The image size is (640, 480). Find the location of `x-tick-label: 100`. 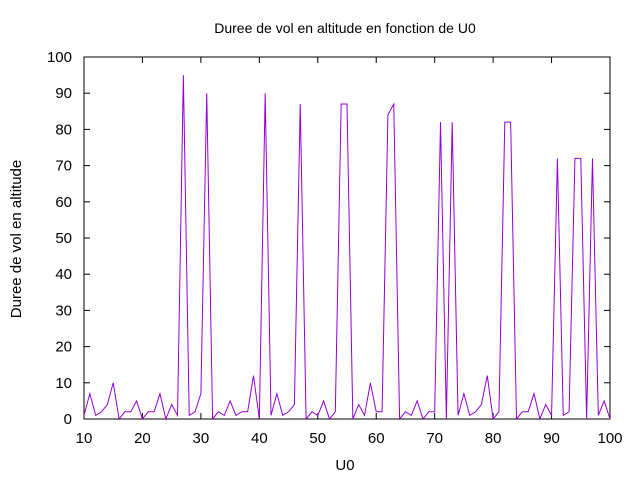

x-tick-label: 100 is located at coordinates (609, 438).